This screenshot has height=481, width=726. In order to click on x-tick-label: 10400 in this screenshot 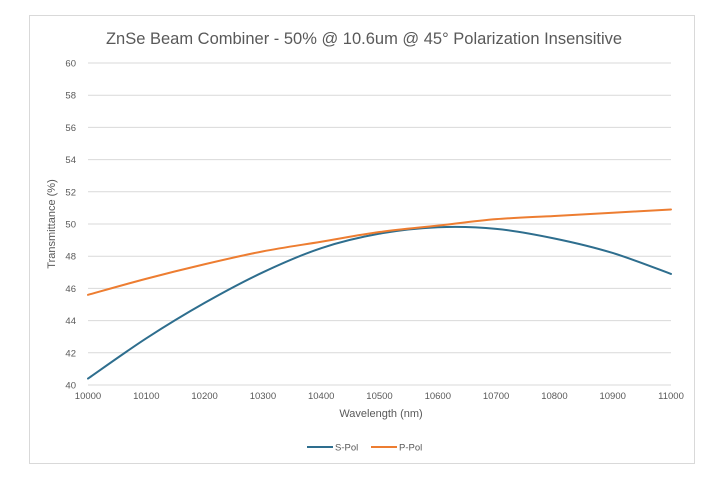, I will do `click(321, 396)`.